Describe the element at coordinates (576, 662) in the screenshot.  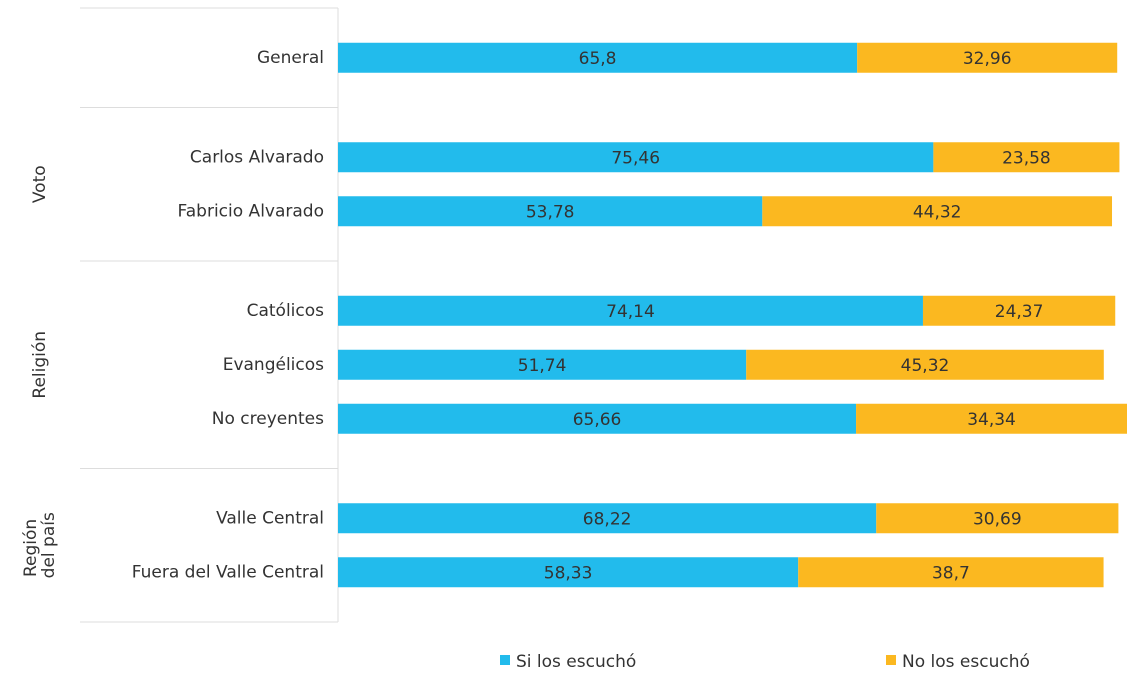
I see `legend-label: Si los escuchó` at that location.